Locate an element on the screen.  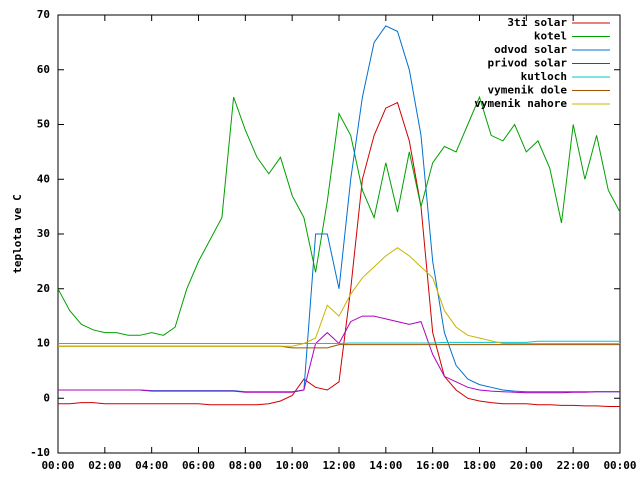
x-tick-label: 20:00 is located at coordinates (526, 465).